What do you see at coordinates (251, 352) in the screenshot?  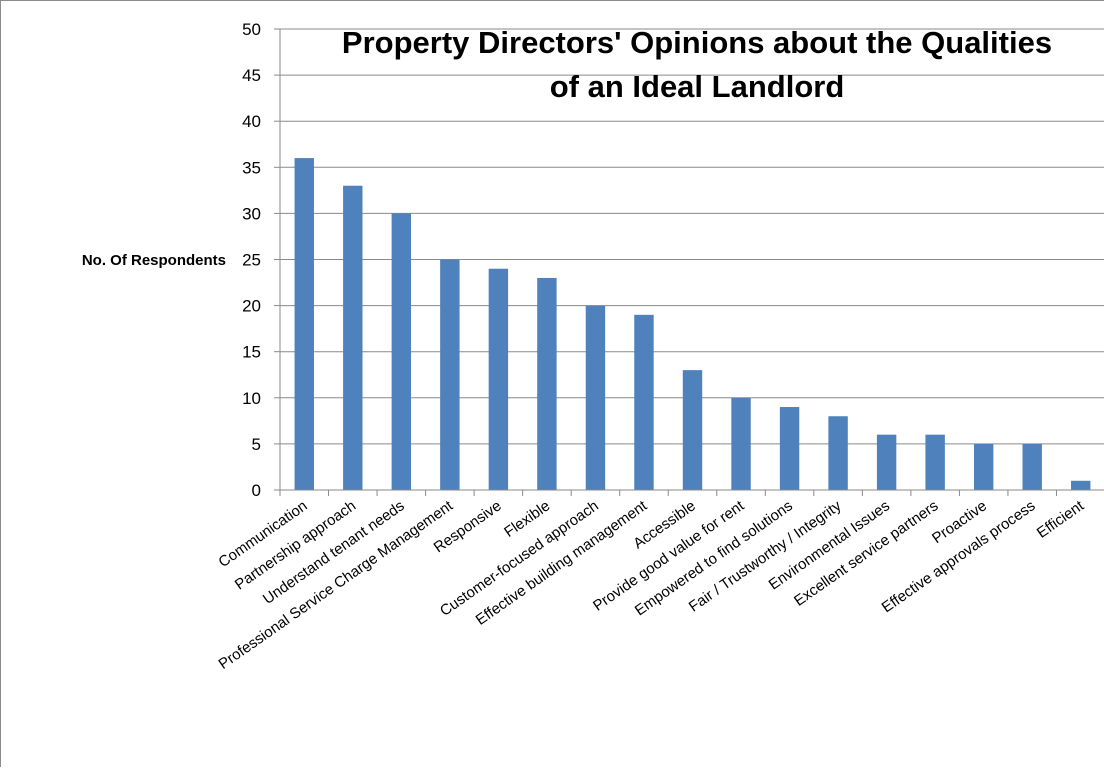 I see `y-tick-label: 15` at bounding box center [251, 352].